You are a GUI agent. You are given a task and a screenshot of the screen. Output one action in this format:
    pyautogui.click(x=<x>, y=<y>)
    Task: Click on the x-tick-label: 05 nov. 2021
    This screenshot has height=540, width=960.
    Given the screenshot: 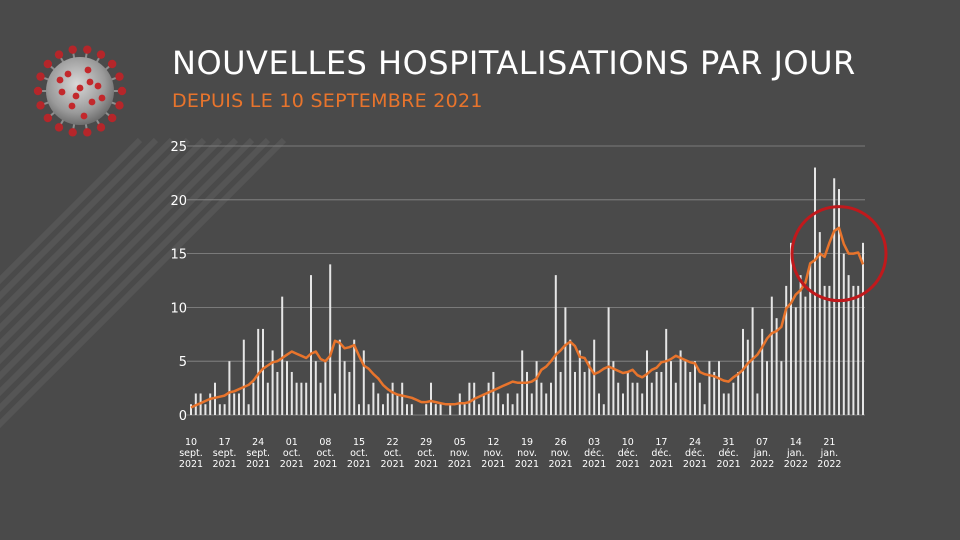 What is the action you would take?
    pyautogui.click(x=460, y=453)
    